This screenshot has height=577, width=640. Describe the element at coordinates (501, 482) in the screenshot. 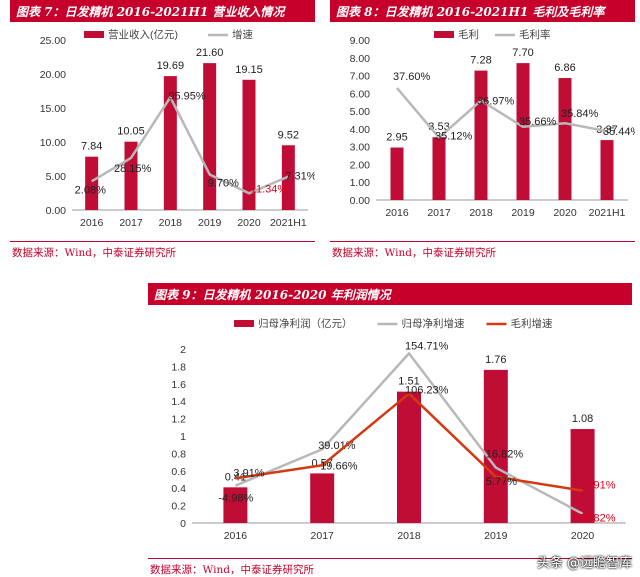

I see `line-value-label: 5.77%` at that location.